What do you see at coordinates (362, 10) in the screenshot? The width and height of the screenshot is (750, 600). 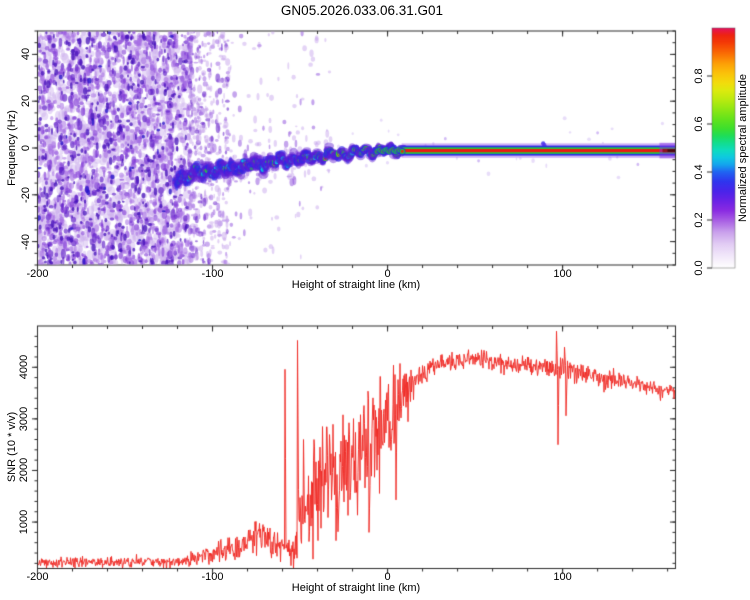 I see `figure-title: GN05.2026.033.06.31.G01` at bounding box center [362, 10].